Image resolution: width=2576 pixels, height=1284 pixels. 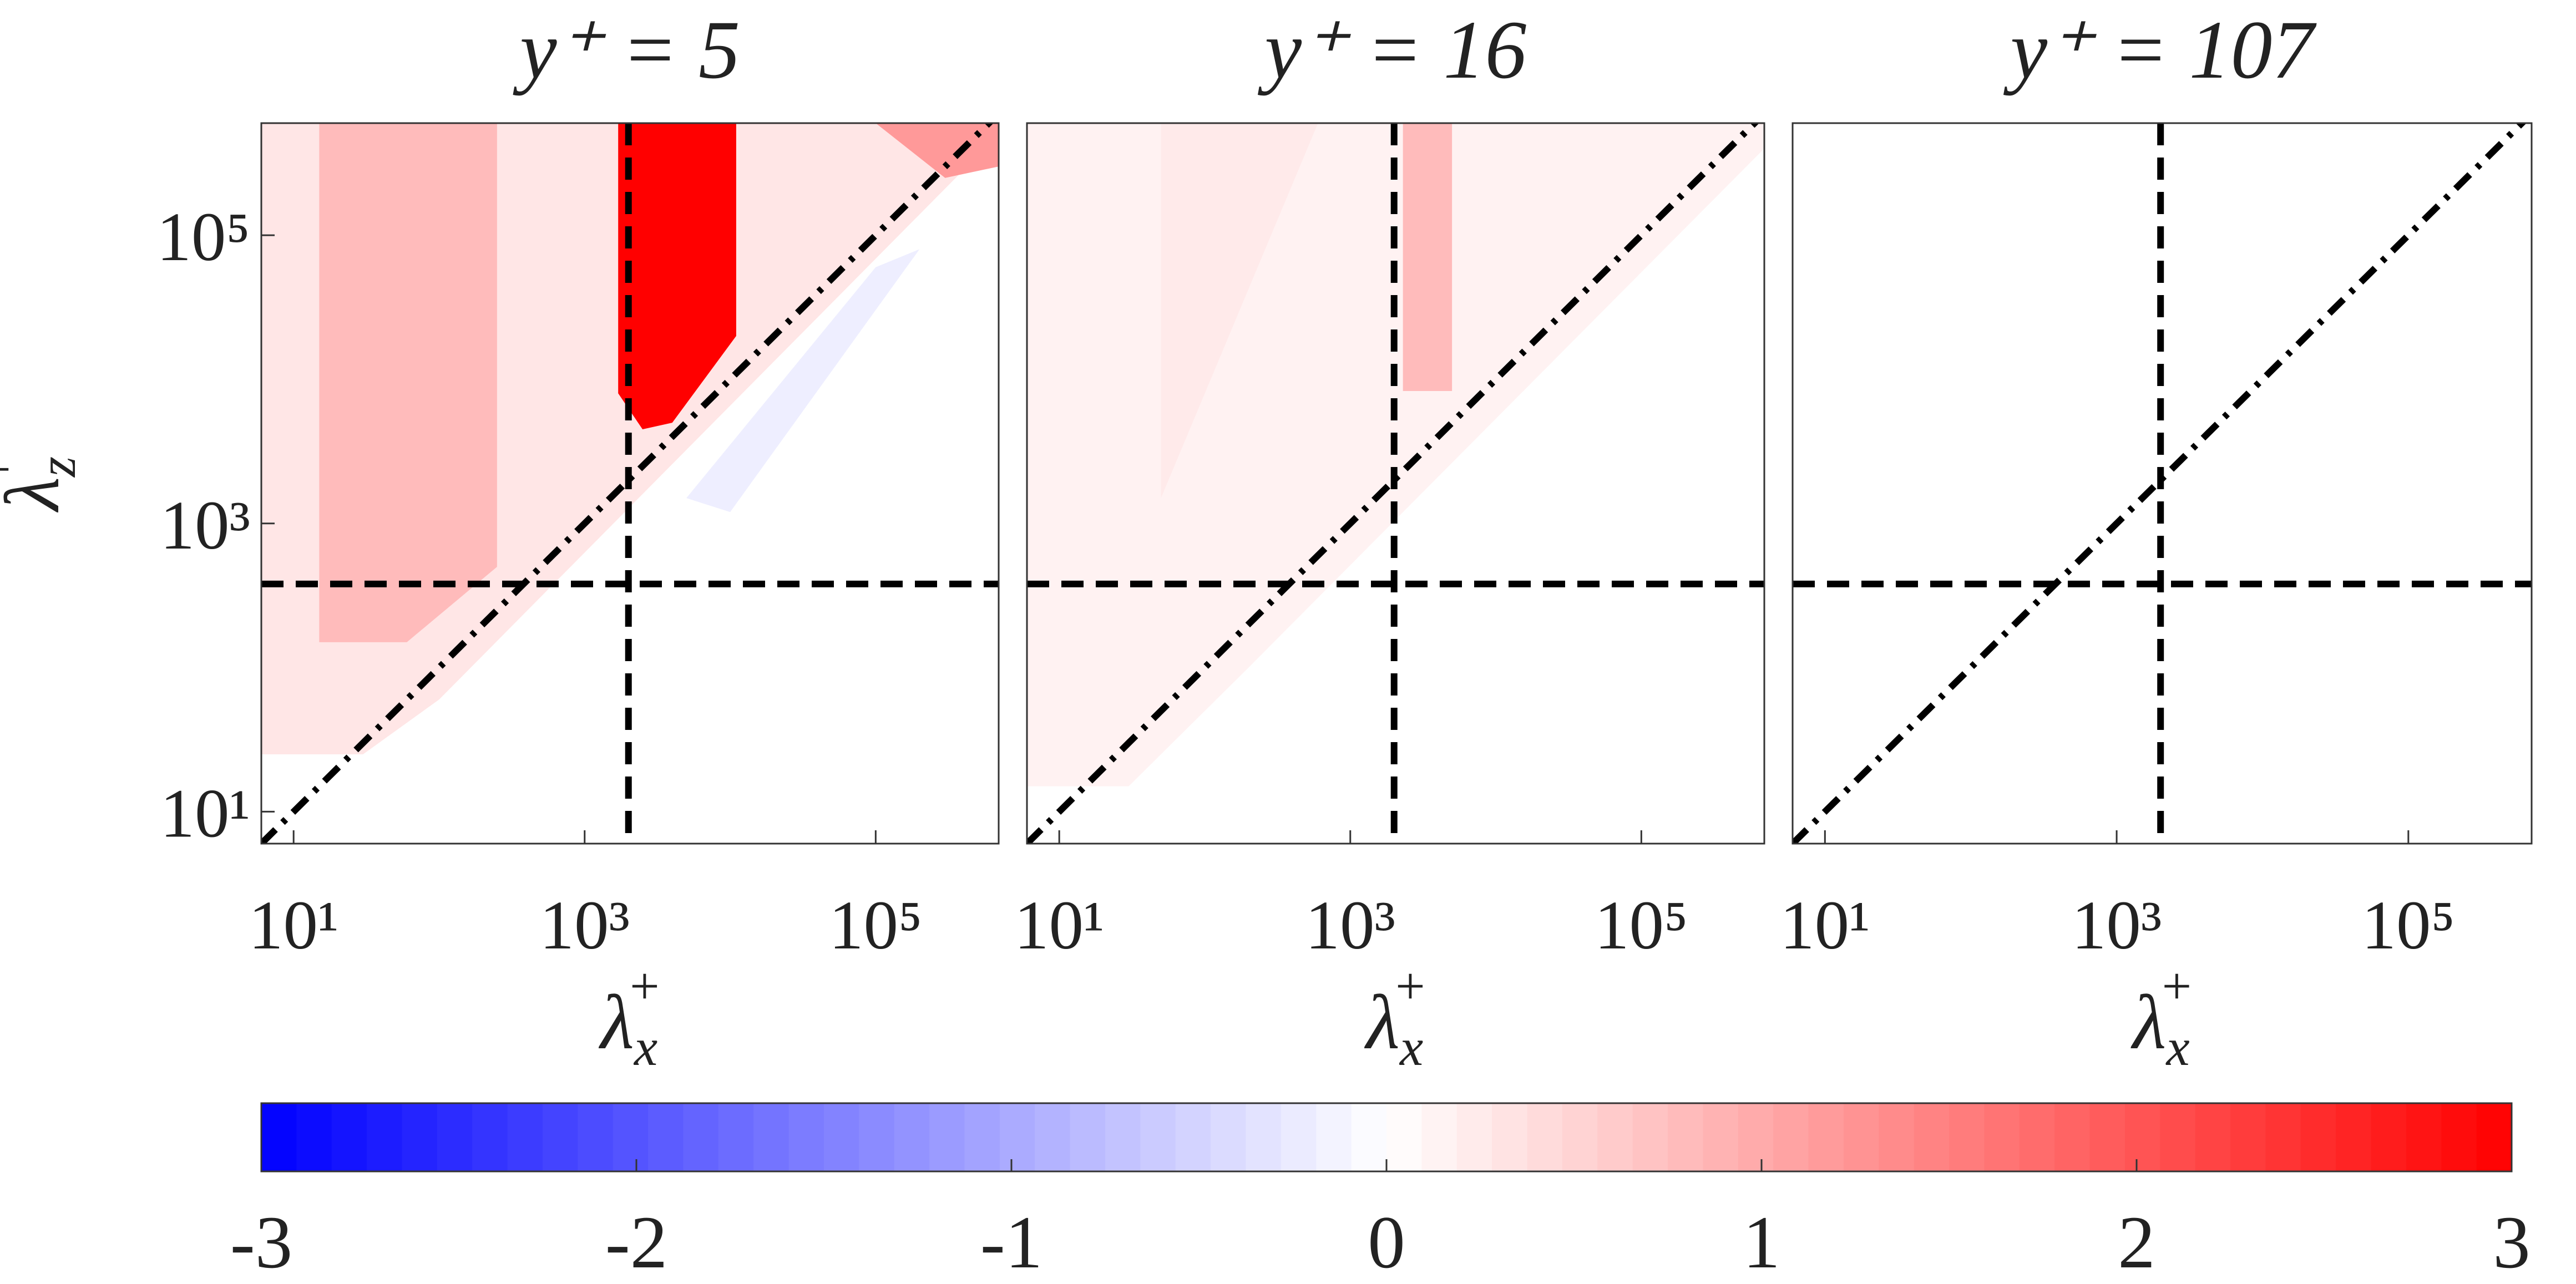 I want to click on panel-title: y⁺ = 107, so click(x=2160, y=50).